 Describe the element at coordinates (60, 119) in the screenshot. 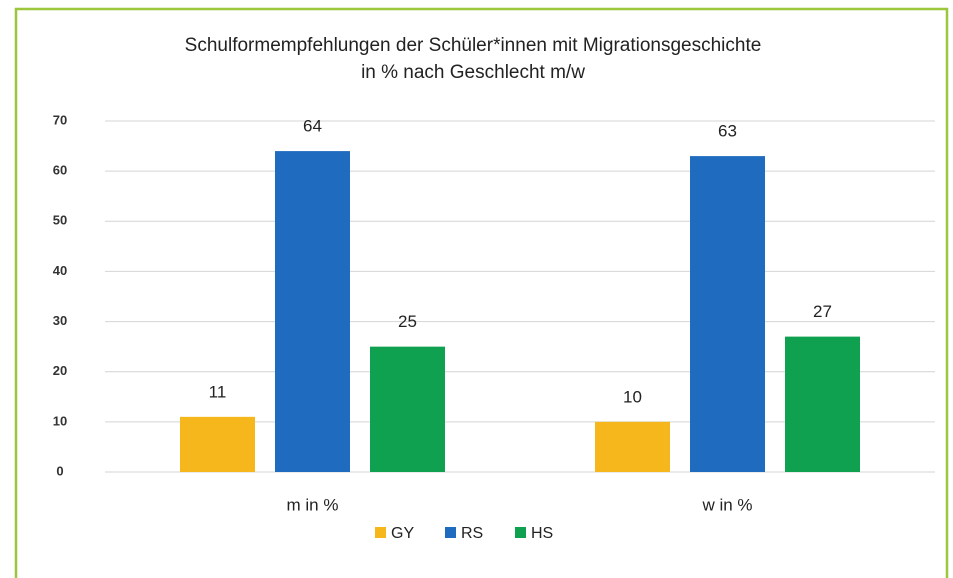

I see `y-tick-label: 70` at that location.